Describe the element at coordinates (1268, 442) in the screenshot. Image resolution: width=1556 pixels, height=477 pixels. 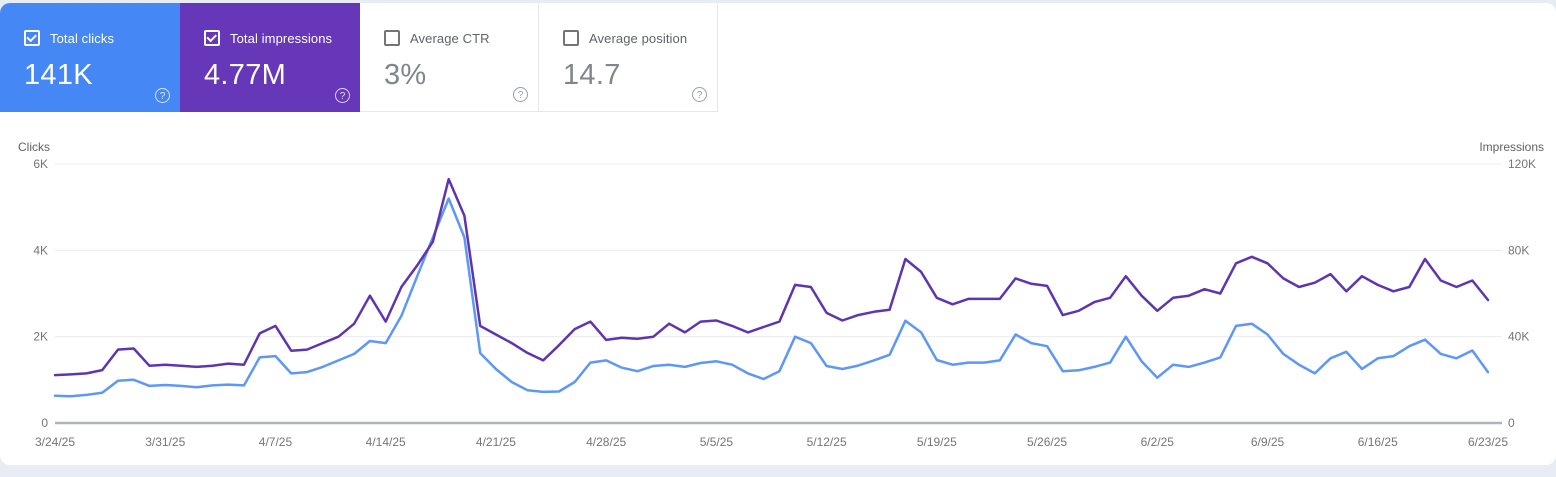
I see `svg-text: 6/9/25` at that location.